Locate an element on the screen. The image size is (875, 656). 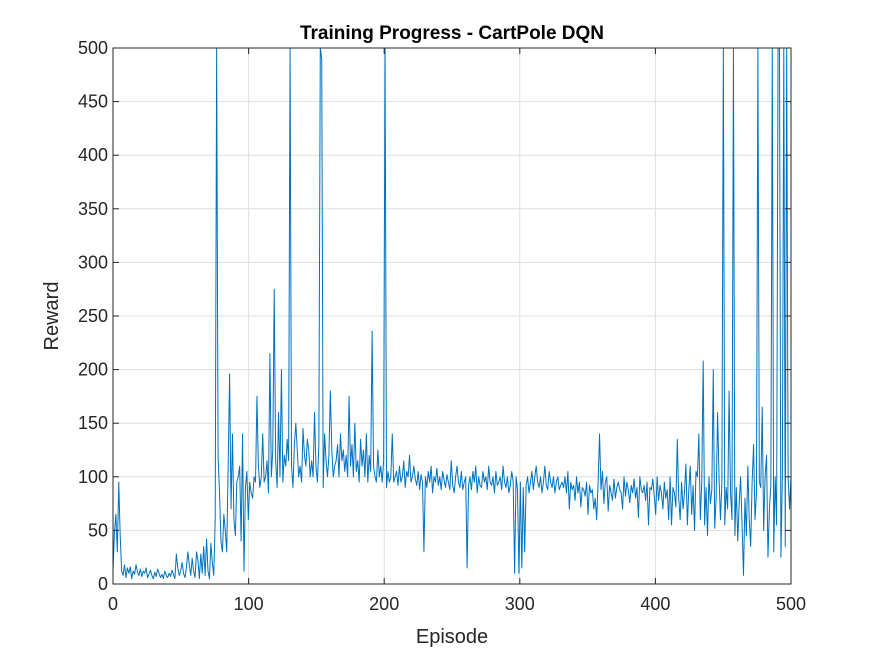
y-tick-label: 400 is located at coordinates (93, 155).